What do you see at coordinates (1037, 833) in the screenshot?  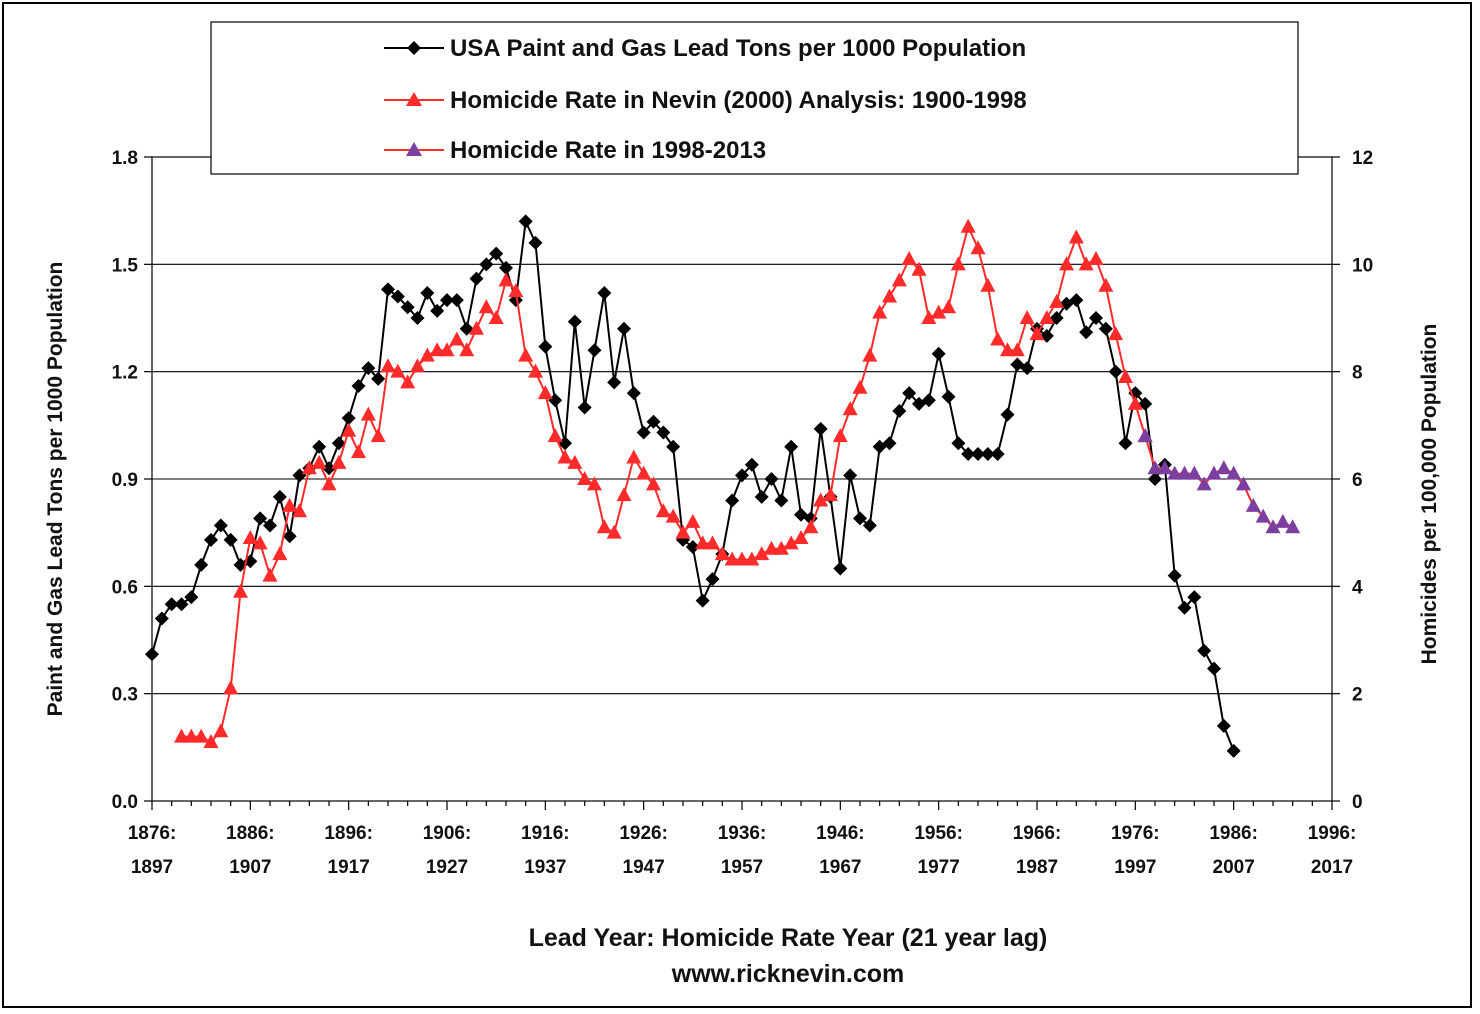 I see `x-tick-label-top: 1966:` at bounding box center [1037, 833].